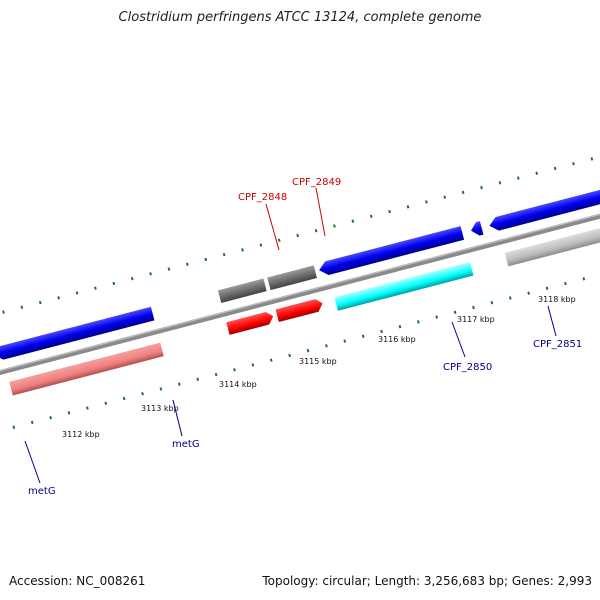 This screenshot has width=600, height=600. What do you see at coordinates (557, 299) in the screenshot?
I see `tick-label-3118: 3118 kbp` at bounding box center [557, 299].